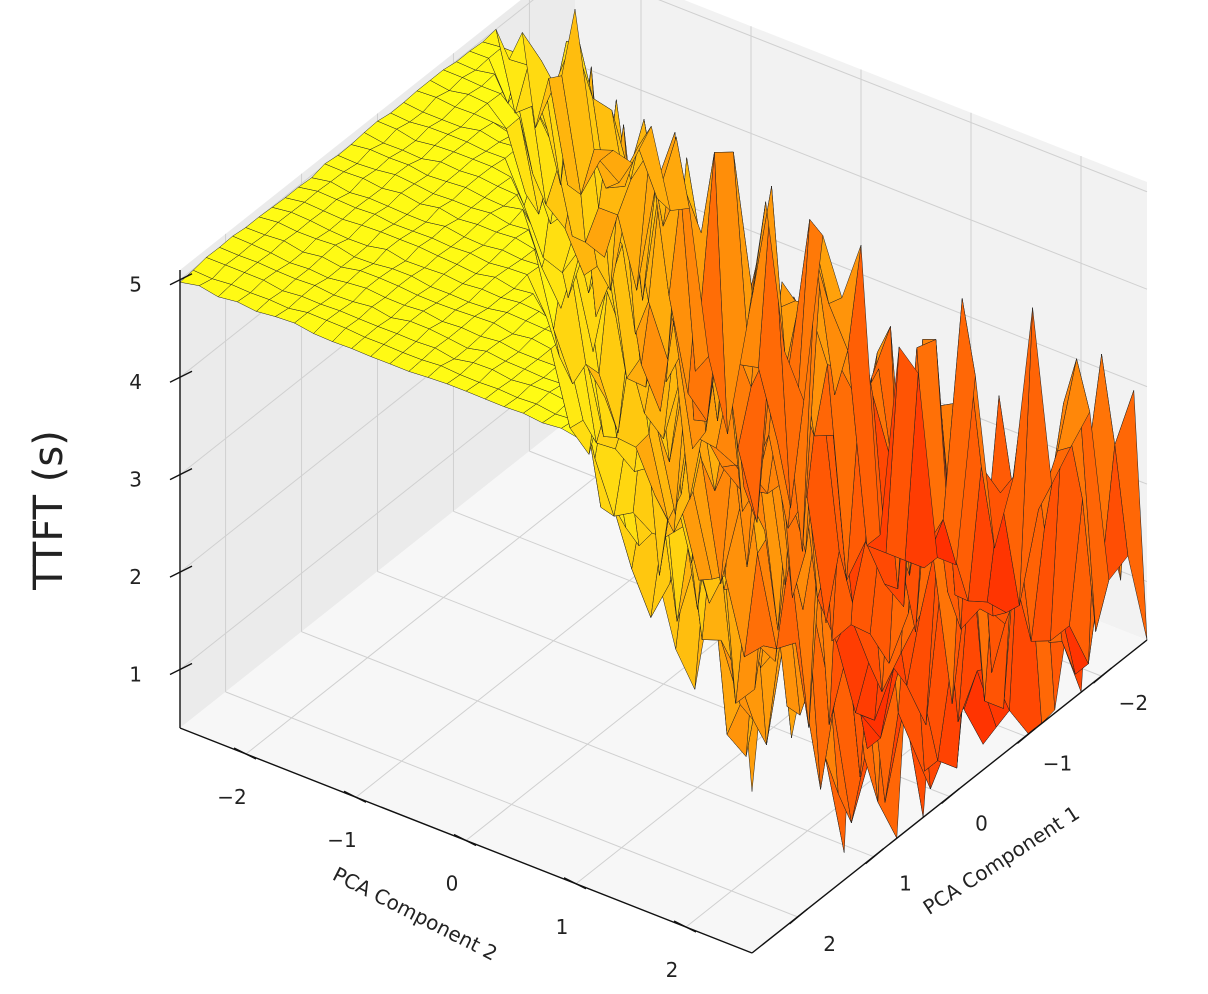 This screenshot has height=994, width=1208. Describe the element at coordinates (135, 675) in the screenshot. I see `z-tick-label: 1` at that location.